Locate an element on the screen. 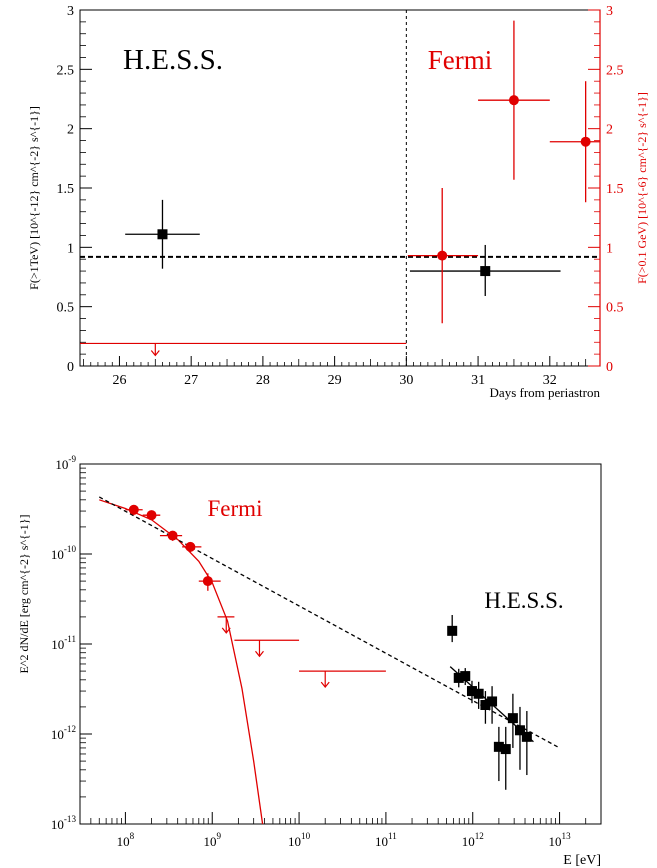 This screenshot has width=657, height=868. x-tick-label: 30 is located at coordinates (406, 380).